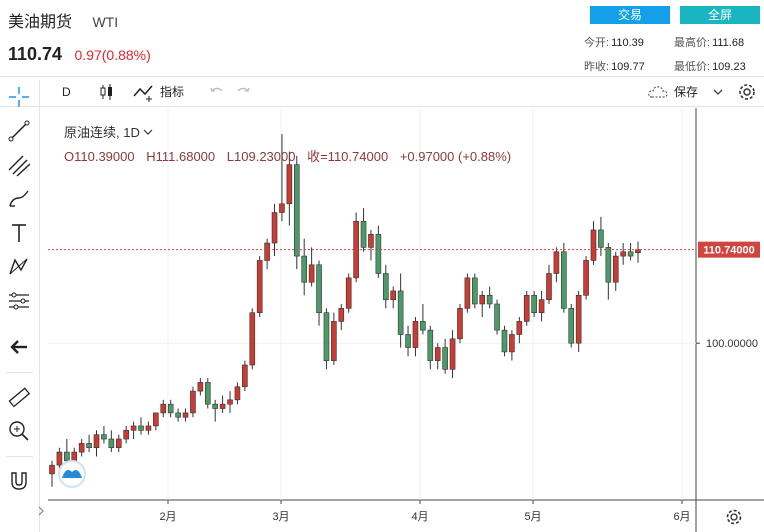 This screenshot has width=764, height=532. I want to click on ruler-icon, so click(19, 397).